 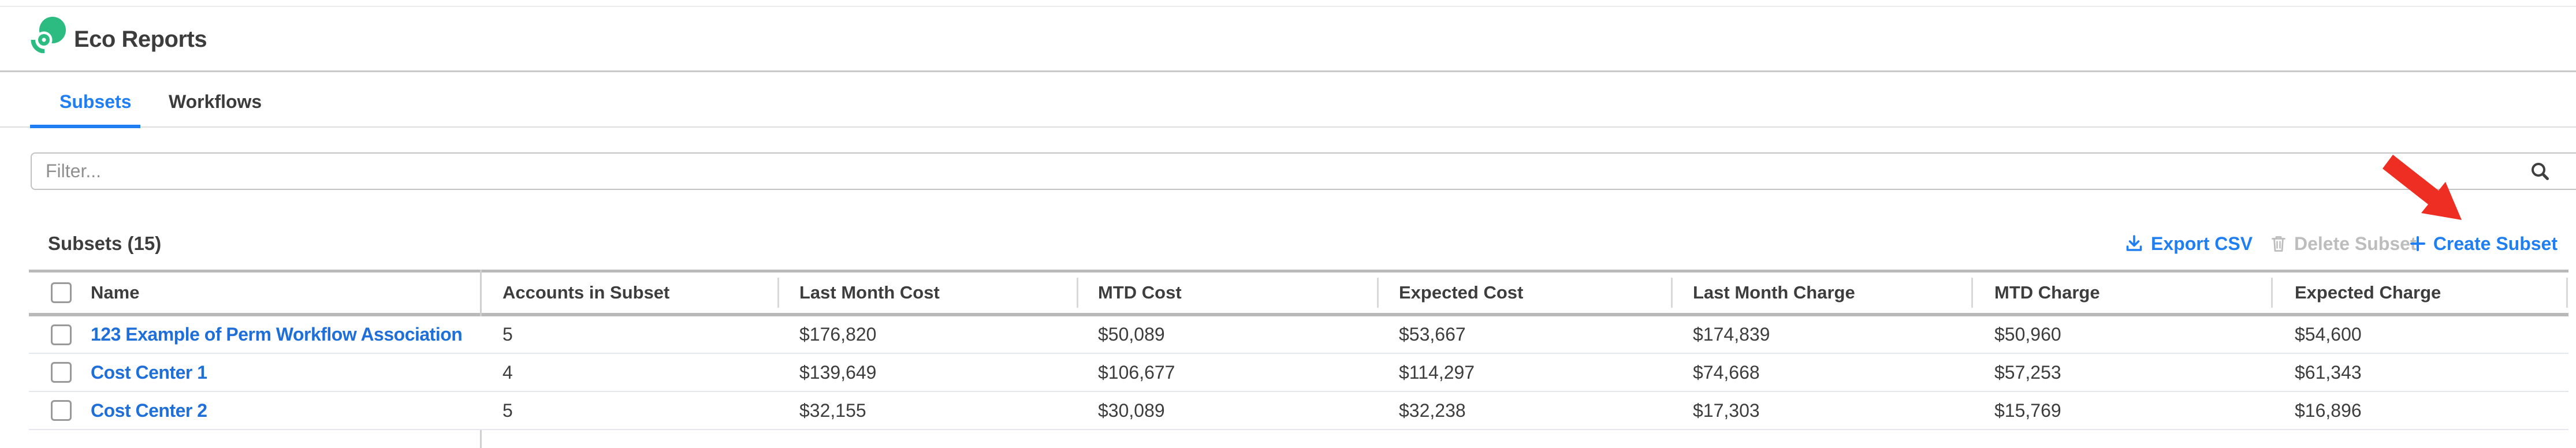 What do you see at coordinates (1131, 334) in the screenshot?
I see `mtd-cost-value: $50,089` at bounding box center [1131, 334].